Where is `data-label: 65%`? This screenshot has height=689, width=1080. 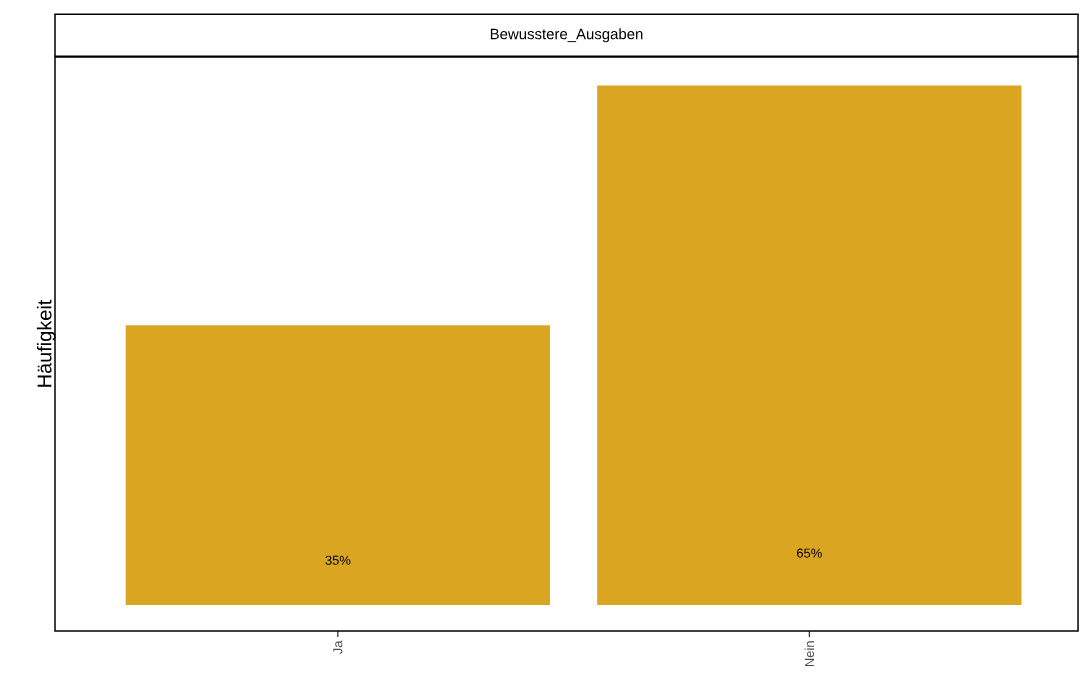 data-label: 65% is located at coordinates (809, 553).